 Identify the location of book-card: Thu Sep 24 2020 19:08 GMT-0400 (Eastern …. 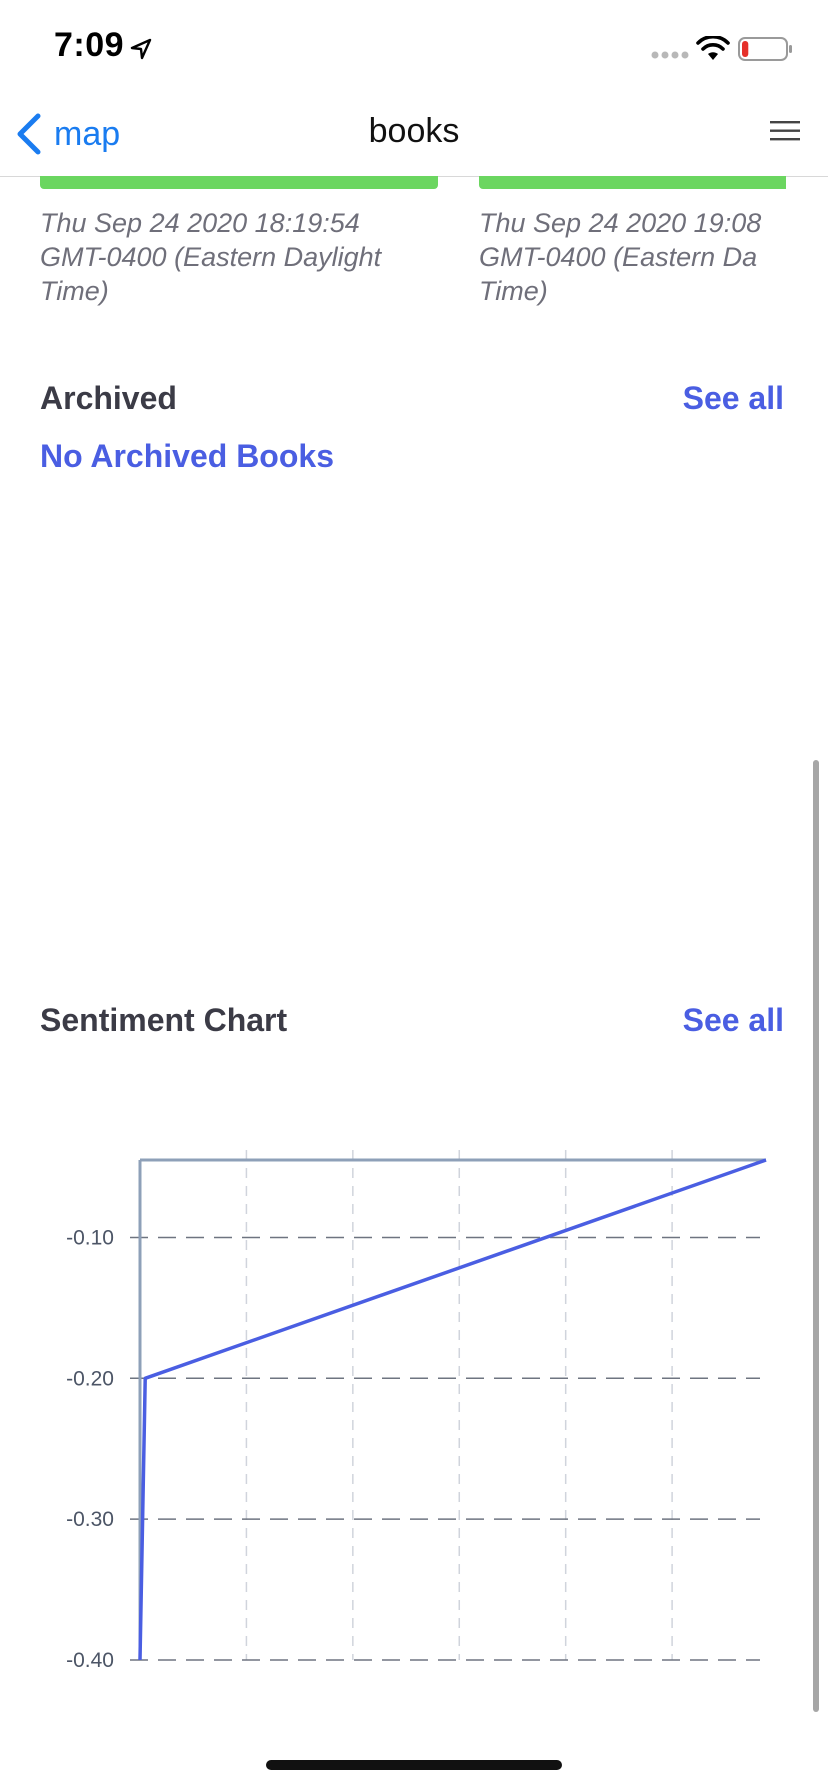
(632, 246).